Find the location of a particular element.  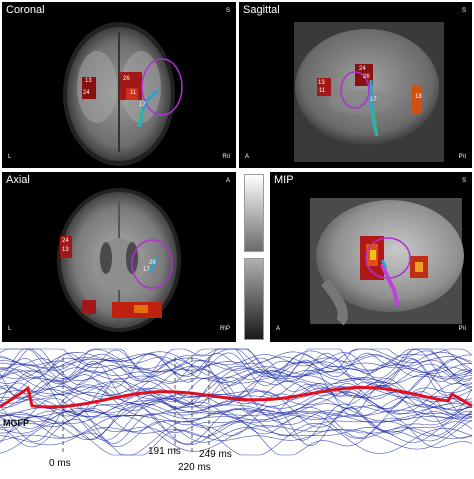

colorbar-lower is located at coordinates (254, 299).